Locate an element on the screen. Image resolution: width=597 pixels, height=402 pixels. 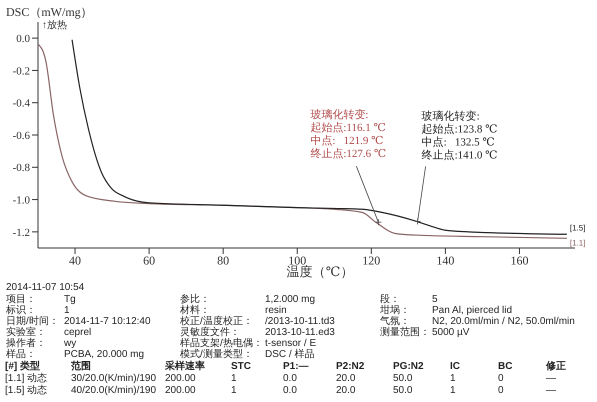
y-tick-label: -0.2 is located at coordinates (21, 71).